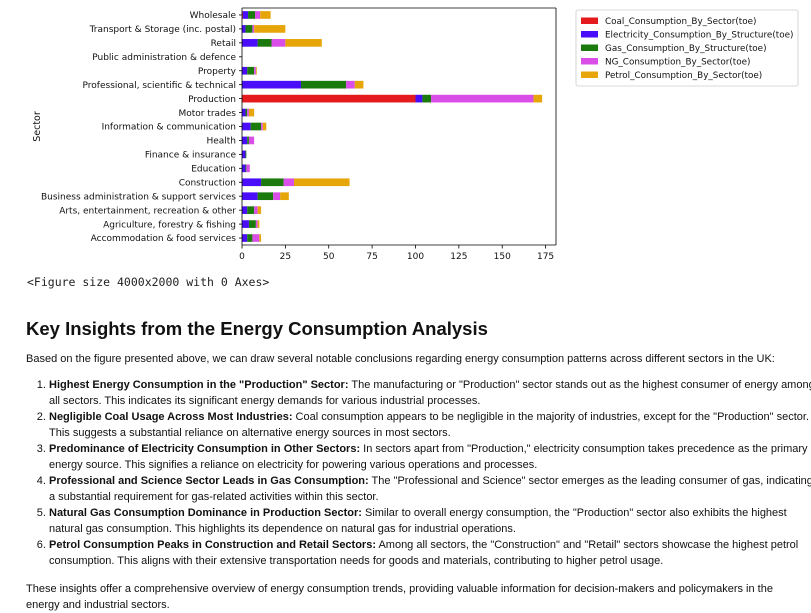  I want to click on x-tick-label: 175, so click(545, 257).